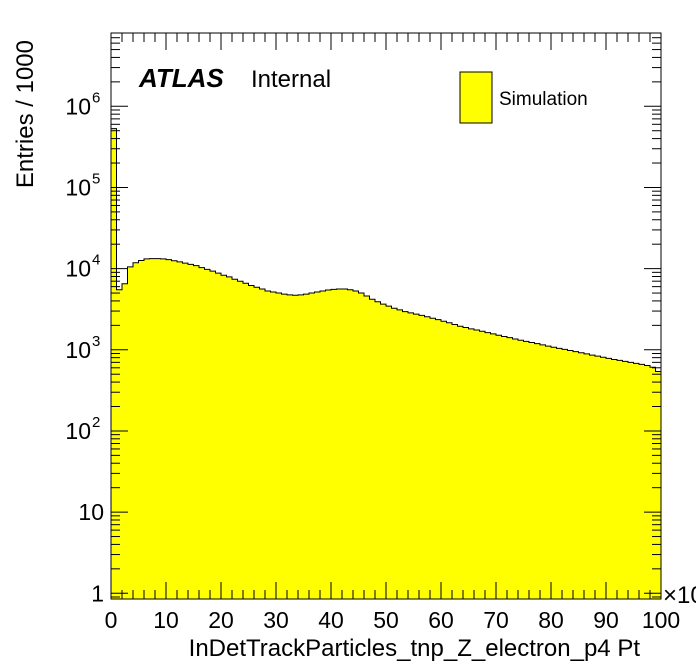 Image resolution: width=696 pixels, height=672 pixels. Describe the element at coordinates (96, 422) in the screenshot. I see `y-tick-exponent: 2` at that location.